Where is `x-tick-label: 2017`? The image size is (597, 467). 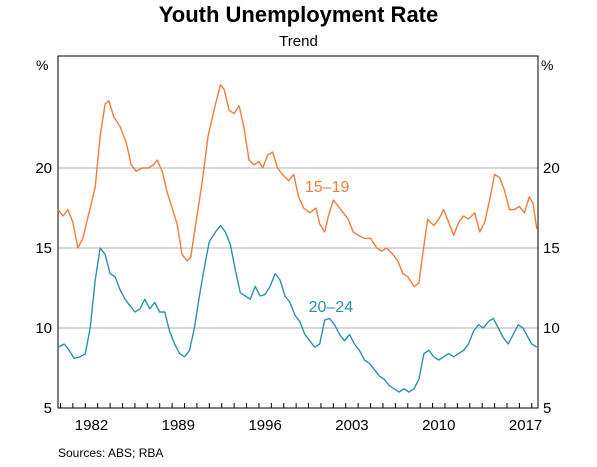 x-tick-label: 2017 is located at coordinates (525, 425).